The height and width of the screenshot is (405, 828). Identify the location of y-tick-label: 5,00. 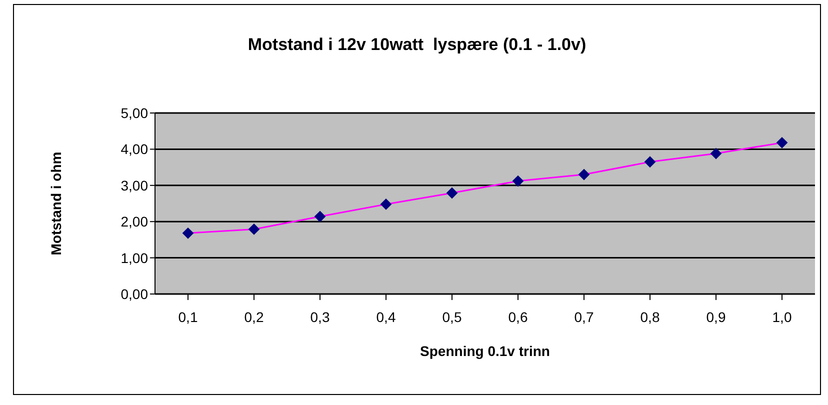
(134, 112).